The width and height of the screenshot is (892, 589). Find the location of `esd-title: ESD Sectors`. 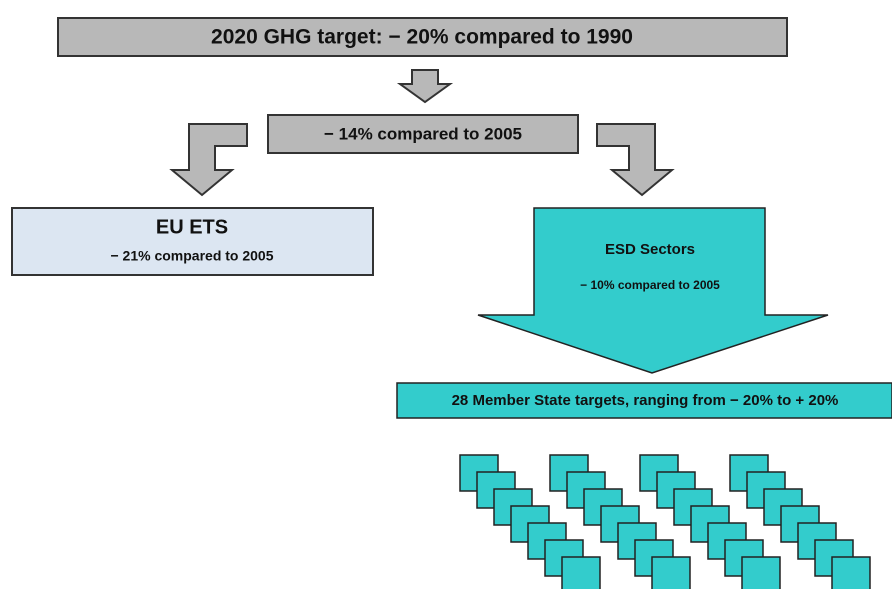

esd-title: ESD Sectors is located at coordinates (650, 249).